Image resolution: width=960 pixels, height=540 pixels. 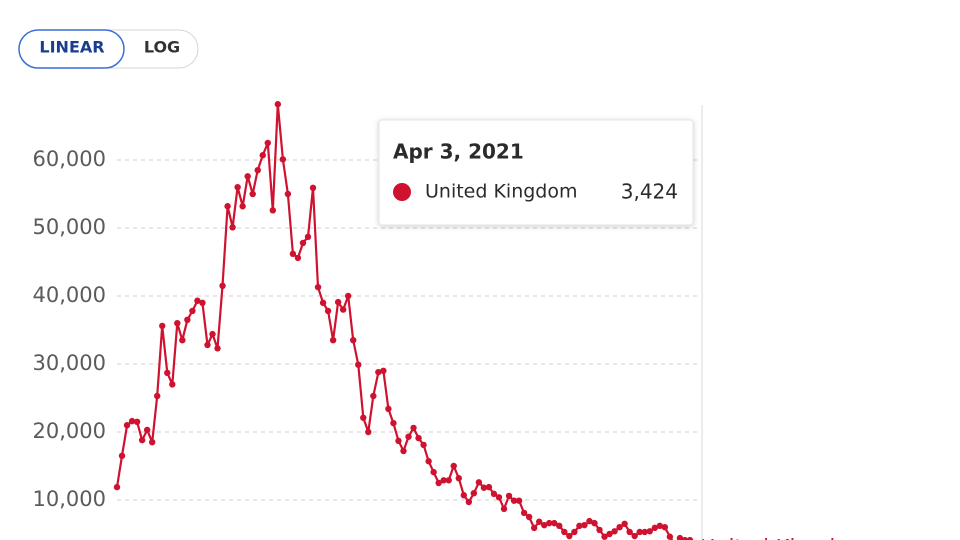 I want to click on button-linear-label: LINEAR, so click(x=71, y=47).